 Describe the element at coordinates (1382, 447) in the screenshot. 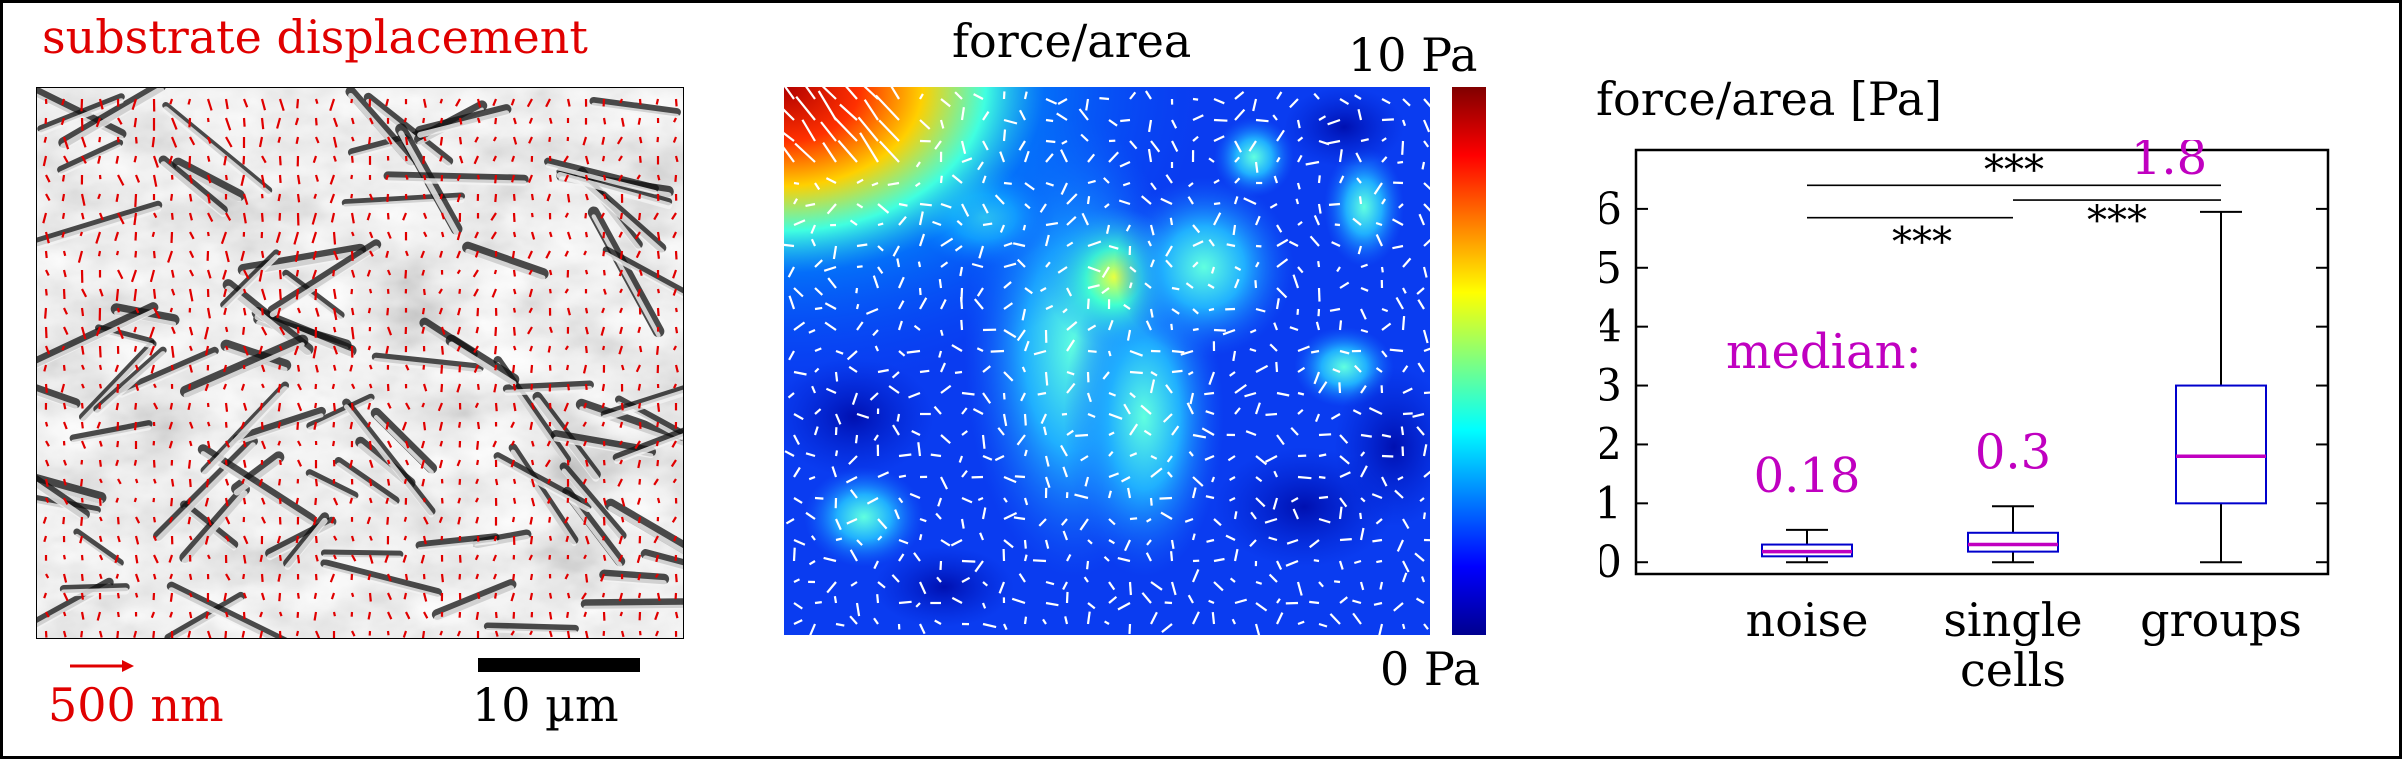

I see `heat-region` at that location.